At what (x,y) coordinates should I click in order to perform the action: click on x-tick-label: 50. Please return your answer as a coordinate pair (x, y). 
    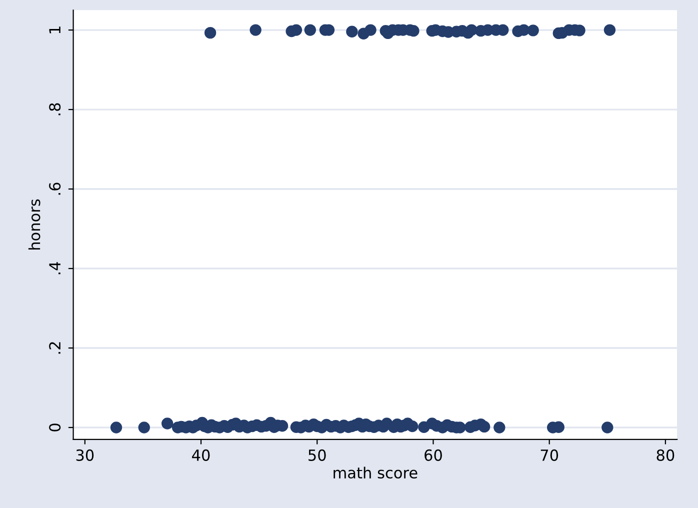
    Looking at the image, I should click on (317, 455).